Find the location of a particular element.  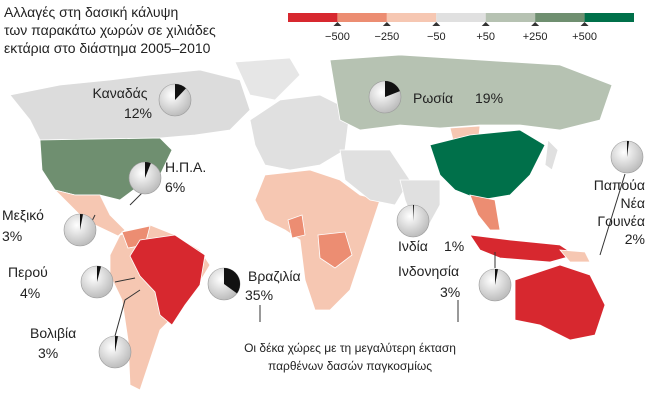

country-name: Ινδία is located at coordinates (413, 246).